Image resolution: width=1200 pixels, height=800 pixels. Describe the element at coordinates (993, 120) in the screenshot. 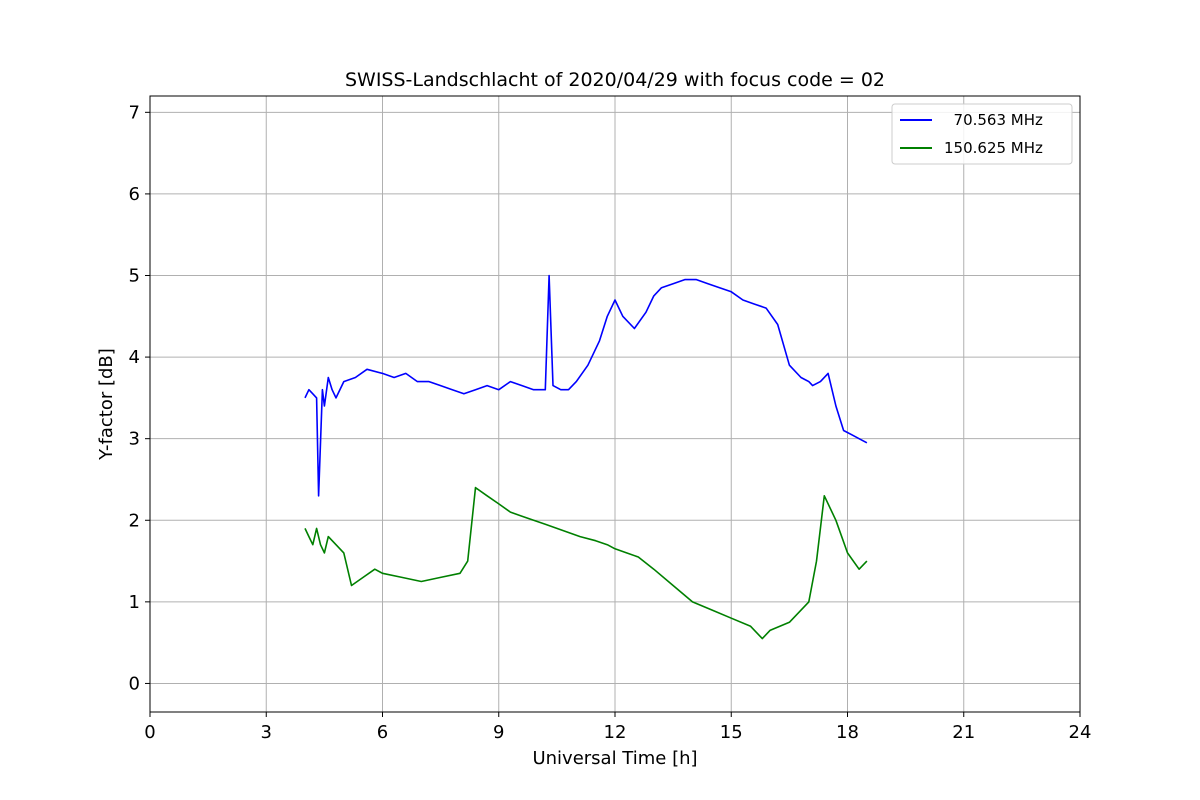

I see `legend-label-70mhz: 70.563 MHz` at that location.